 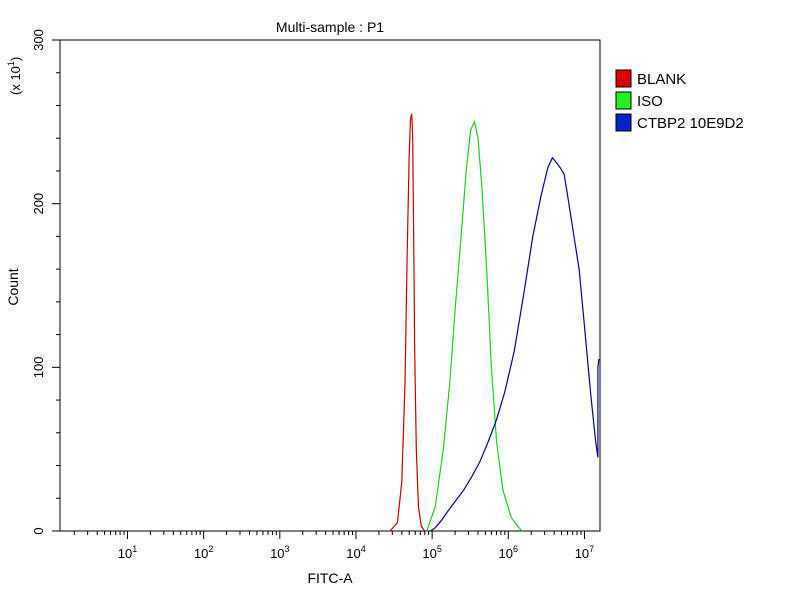 What do you see at coordinates (38, 530) in the screenshot?
I see `y-tick-label-0: 0` at bounding box center [38, 530].